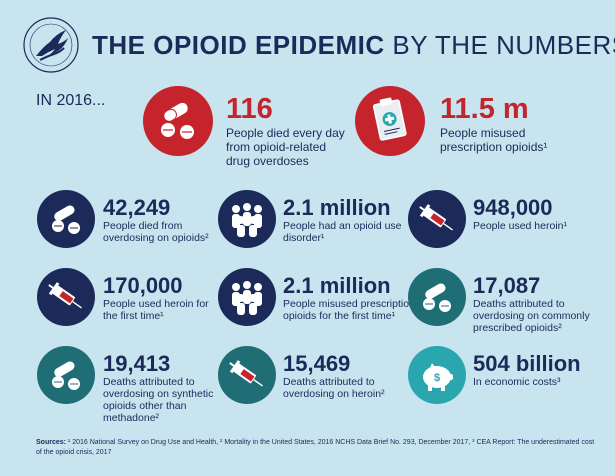 This screenshot has height=476, width=615. I want to click on highlight-description: People misused prescription opioids¹, so click(493, 140).